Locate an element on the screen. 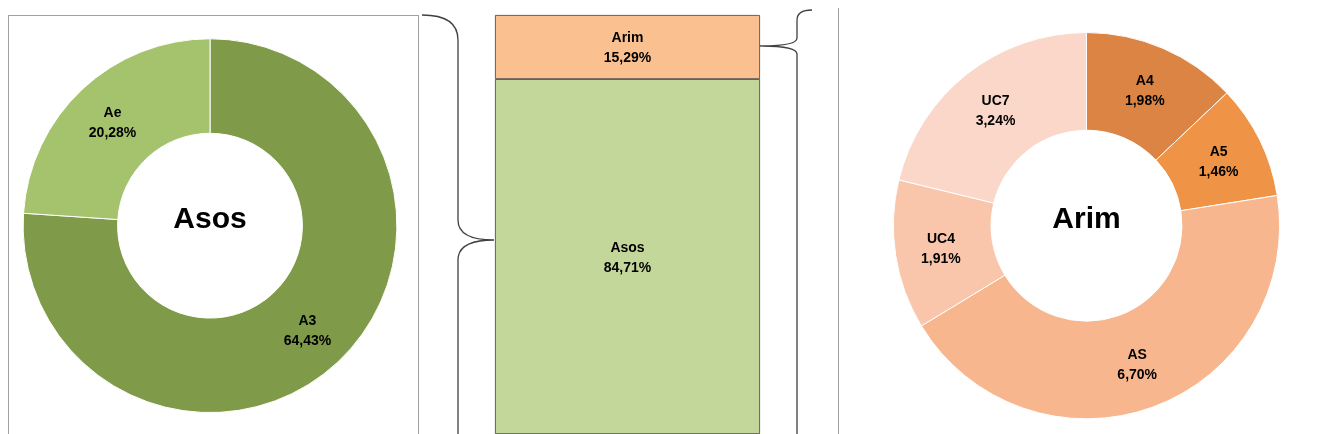 This screenshot has width=1333, height=434. data-label: 3,24% is located at coordinates (995, 119).